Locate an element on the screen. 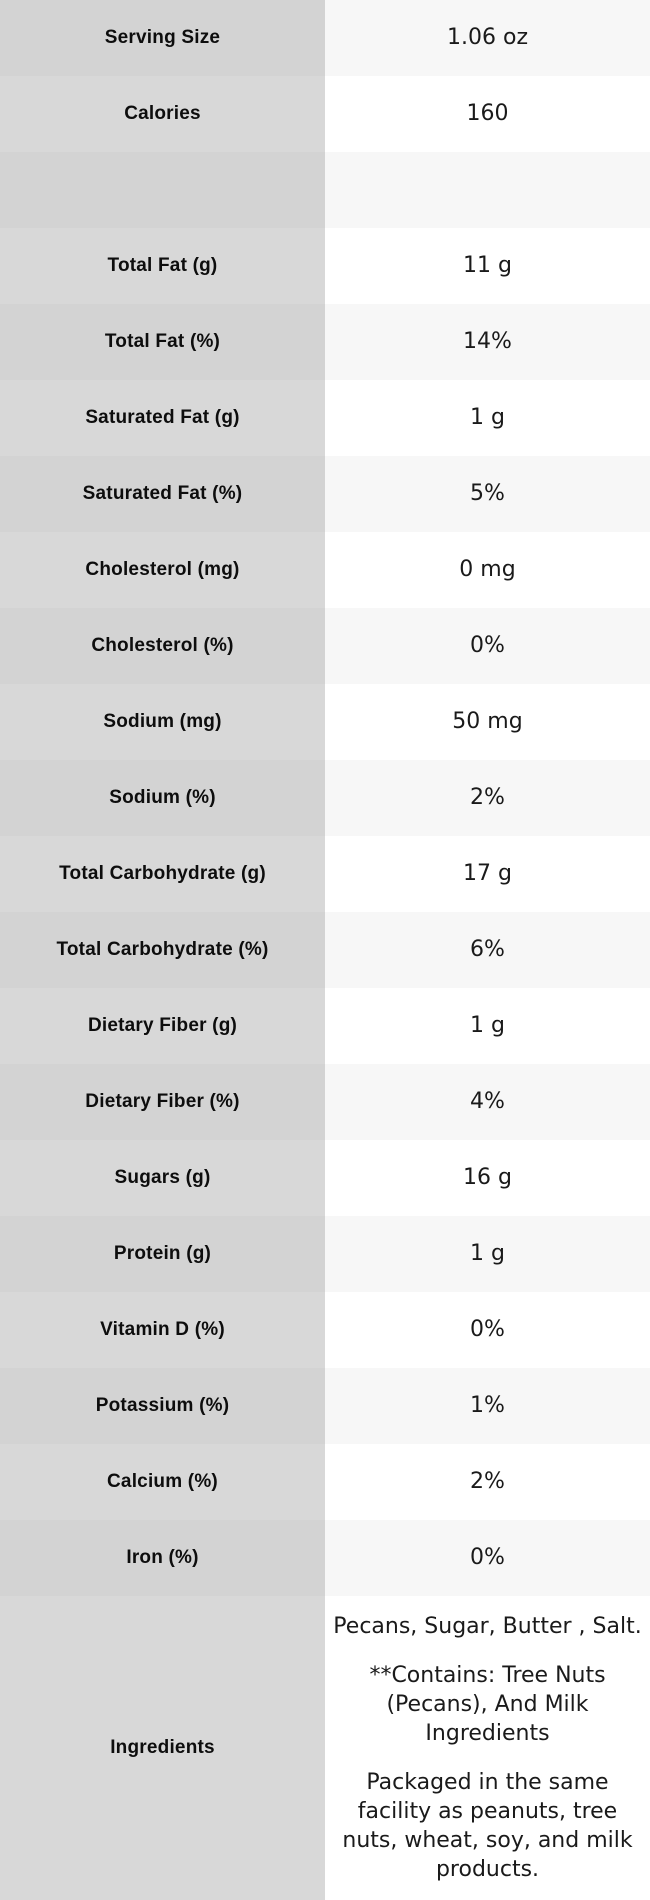  row-value: 1.06 oz is located at coordinates (487, 38).